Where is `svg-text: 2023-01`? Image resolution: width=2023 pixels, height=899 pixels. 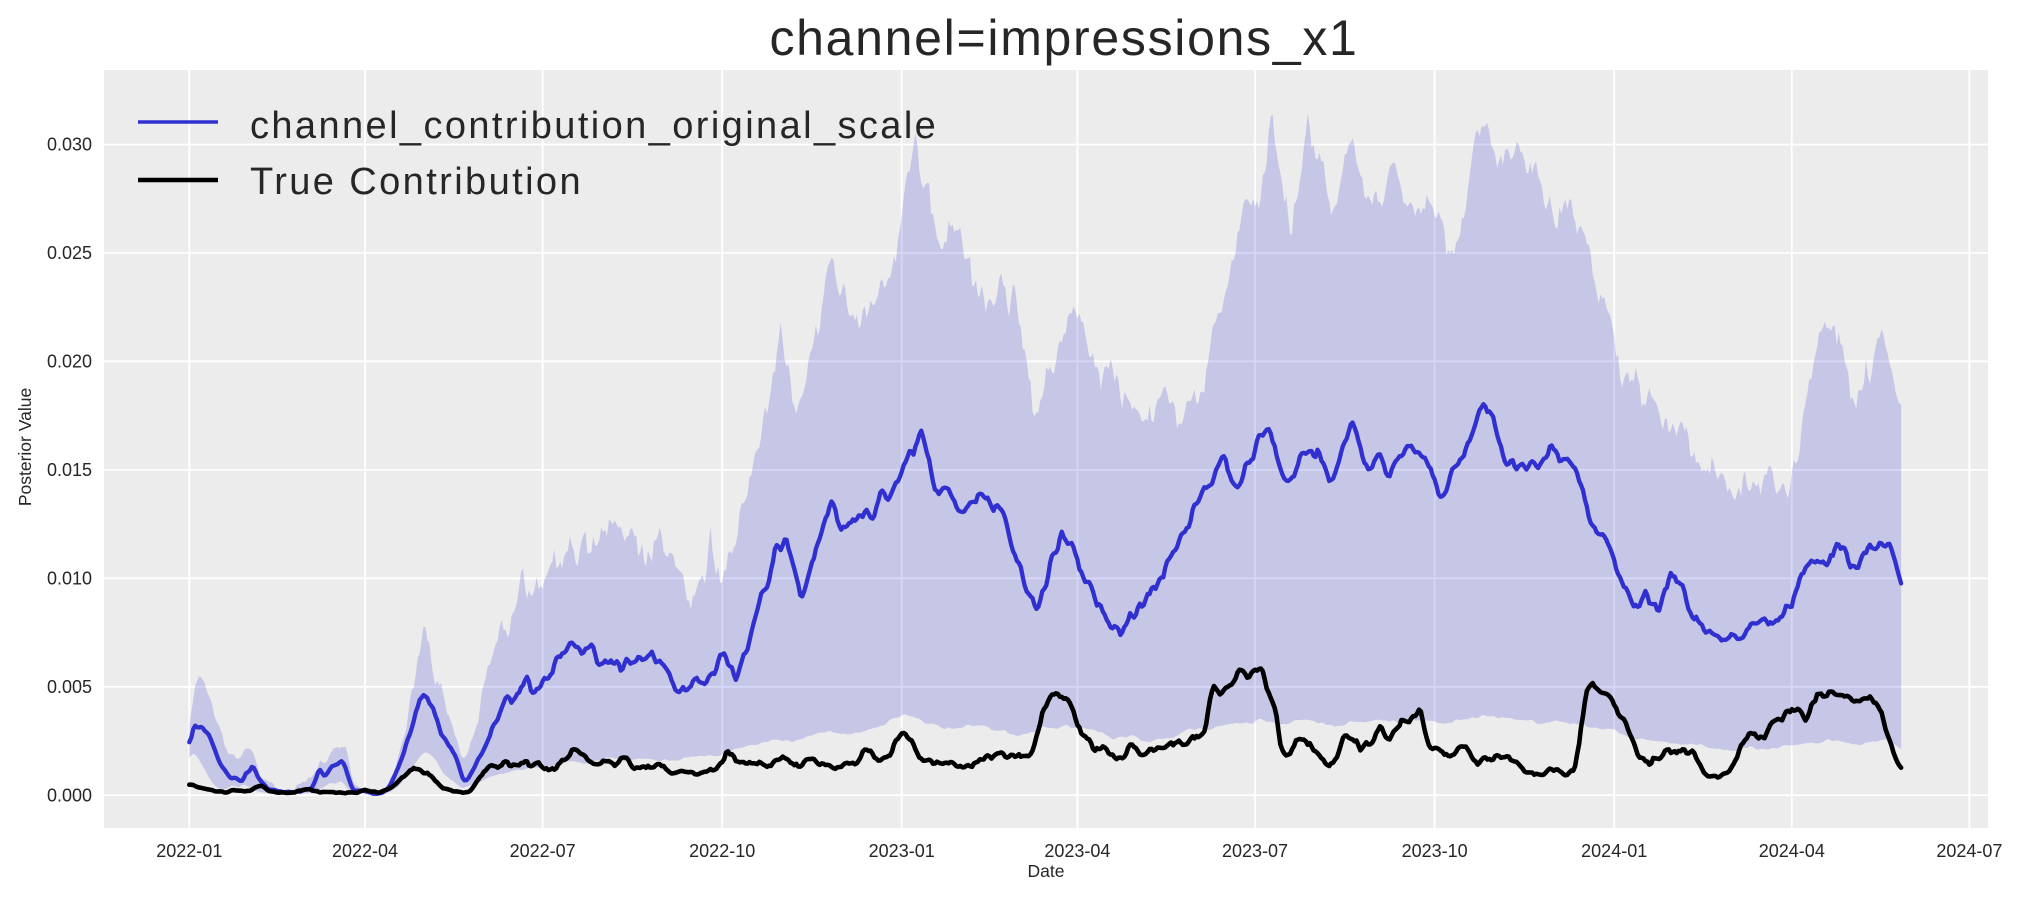
svg-text: 2023-01 is located at coordinates (902, 851).